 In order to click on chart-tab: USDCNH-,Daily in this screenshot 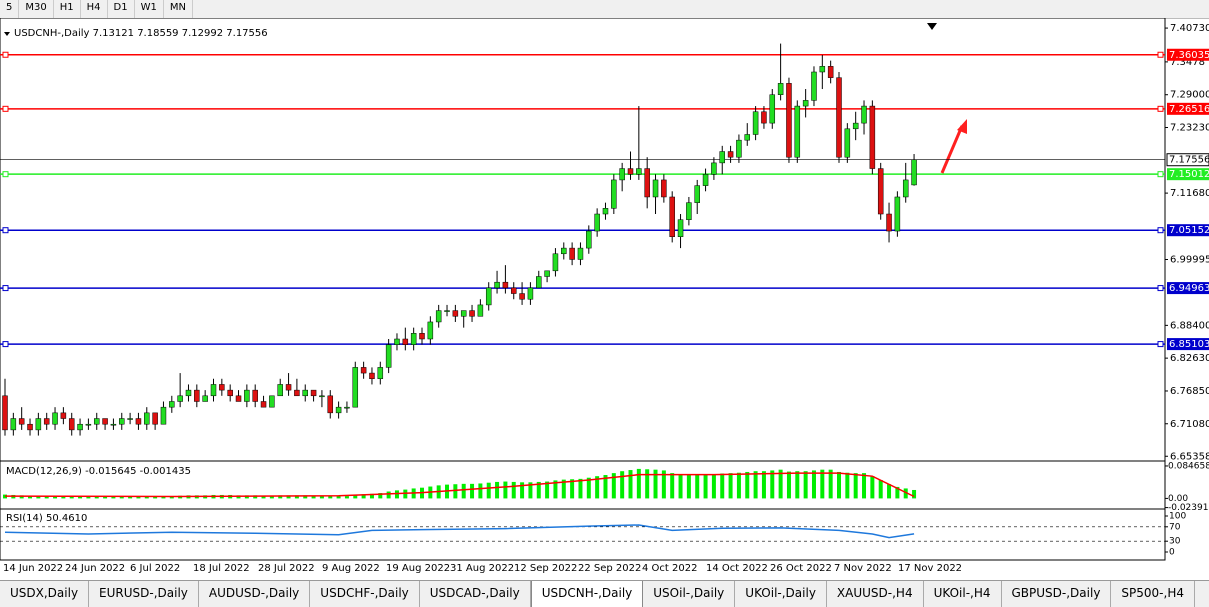, I will do `click(587, 594)`.